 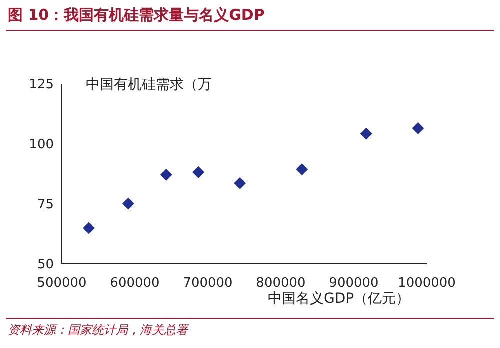 I want to click on x-axis-title: 中国名义GDP（亿元）, so click(x=339, y=299).